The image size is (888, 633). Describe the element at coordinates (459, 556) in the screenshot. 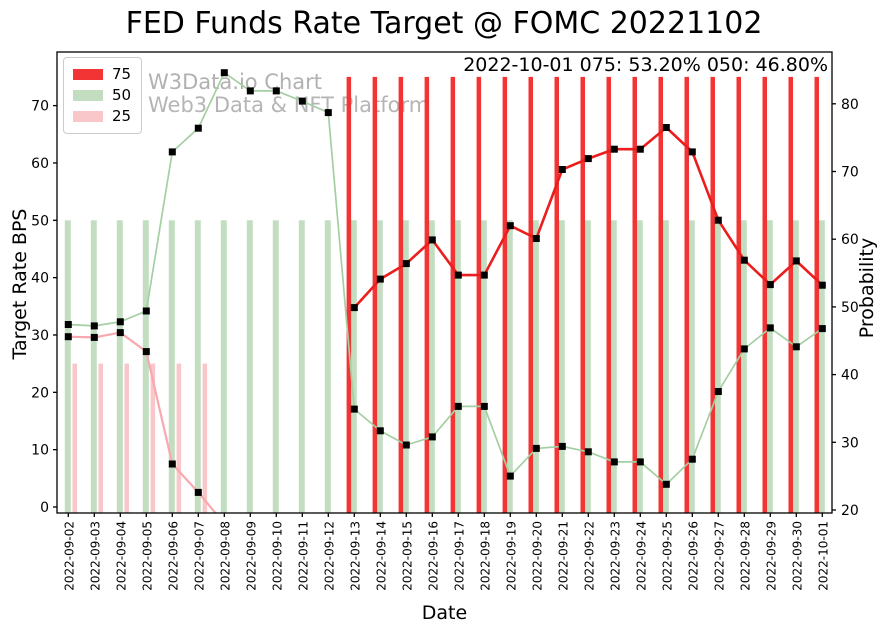

I see `svg-text: 2022-09-17` at that location.